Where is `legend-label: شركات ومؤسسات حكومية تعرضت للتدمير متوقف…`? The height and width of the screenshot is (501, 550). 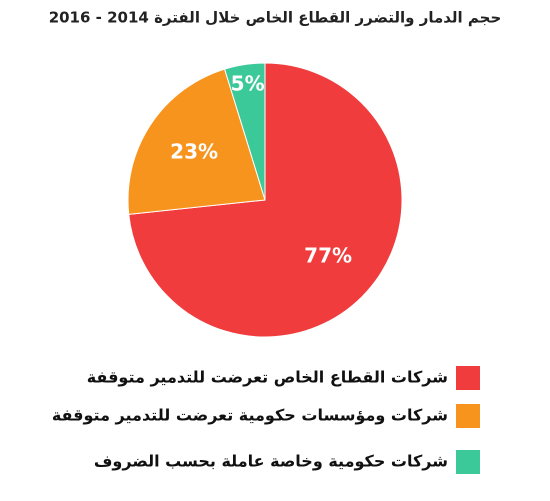 legend-label: شركات ومؤسسات حكومية تعرضت للتدمير متوقف… is located at coordinates (250, 415).